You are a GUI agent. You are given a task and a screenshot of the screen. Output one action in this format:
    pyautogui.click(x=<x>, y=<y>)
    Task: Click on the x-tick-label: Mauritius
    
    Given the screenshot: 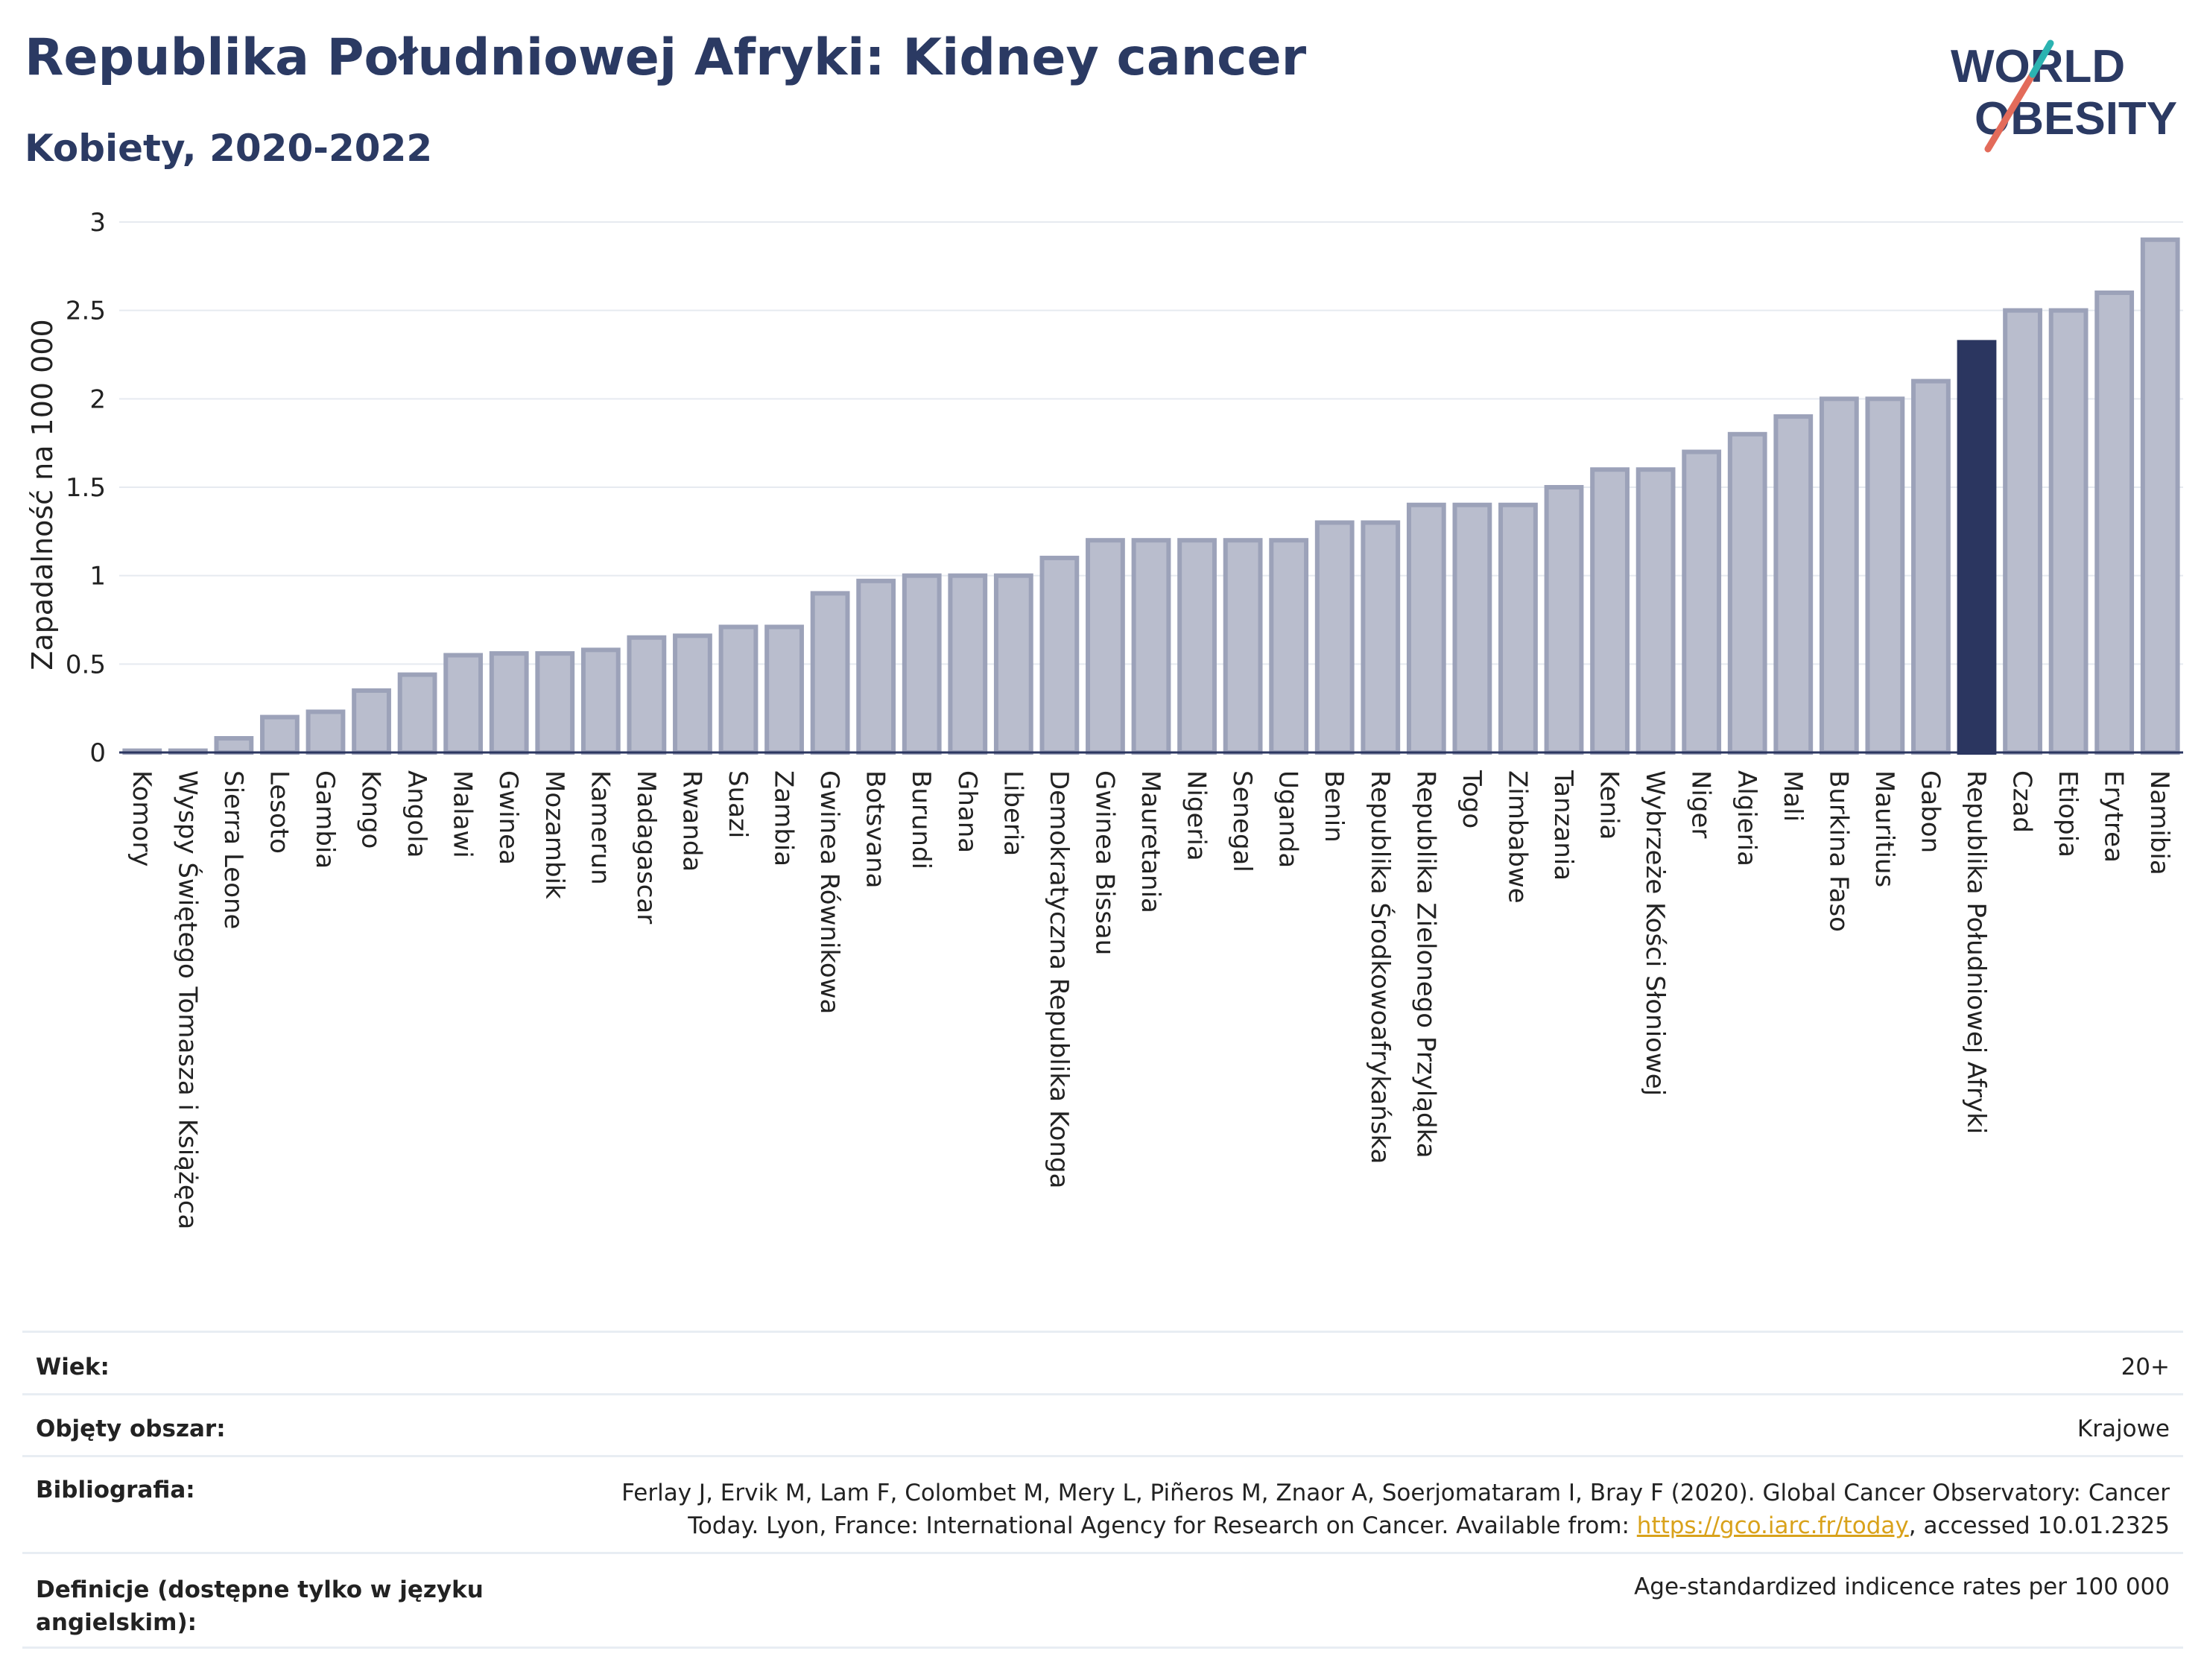 What is the action you would take?
    pyautogui.click(x=1884, y=828)
    